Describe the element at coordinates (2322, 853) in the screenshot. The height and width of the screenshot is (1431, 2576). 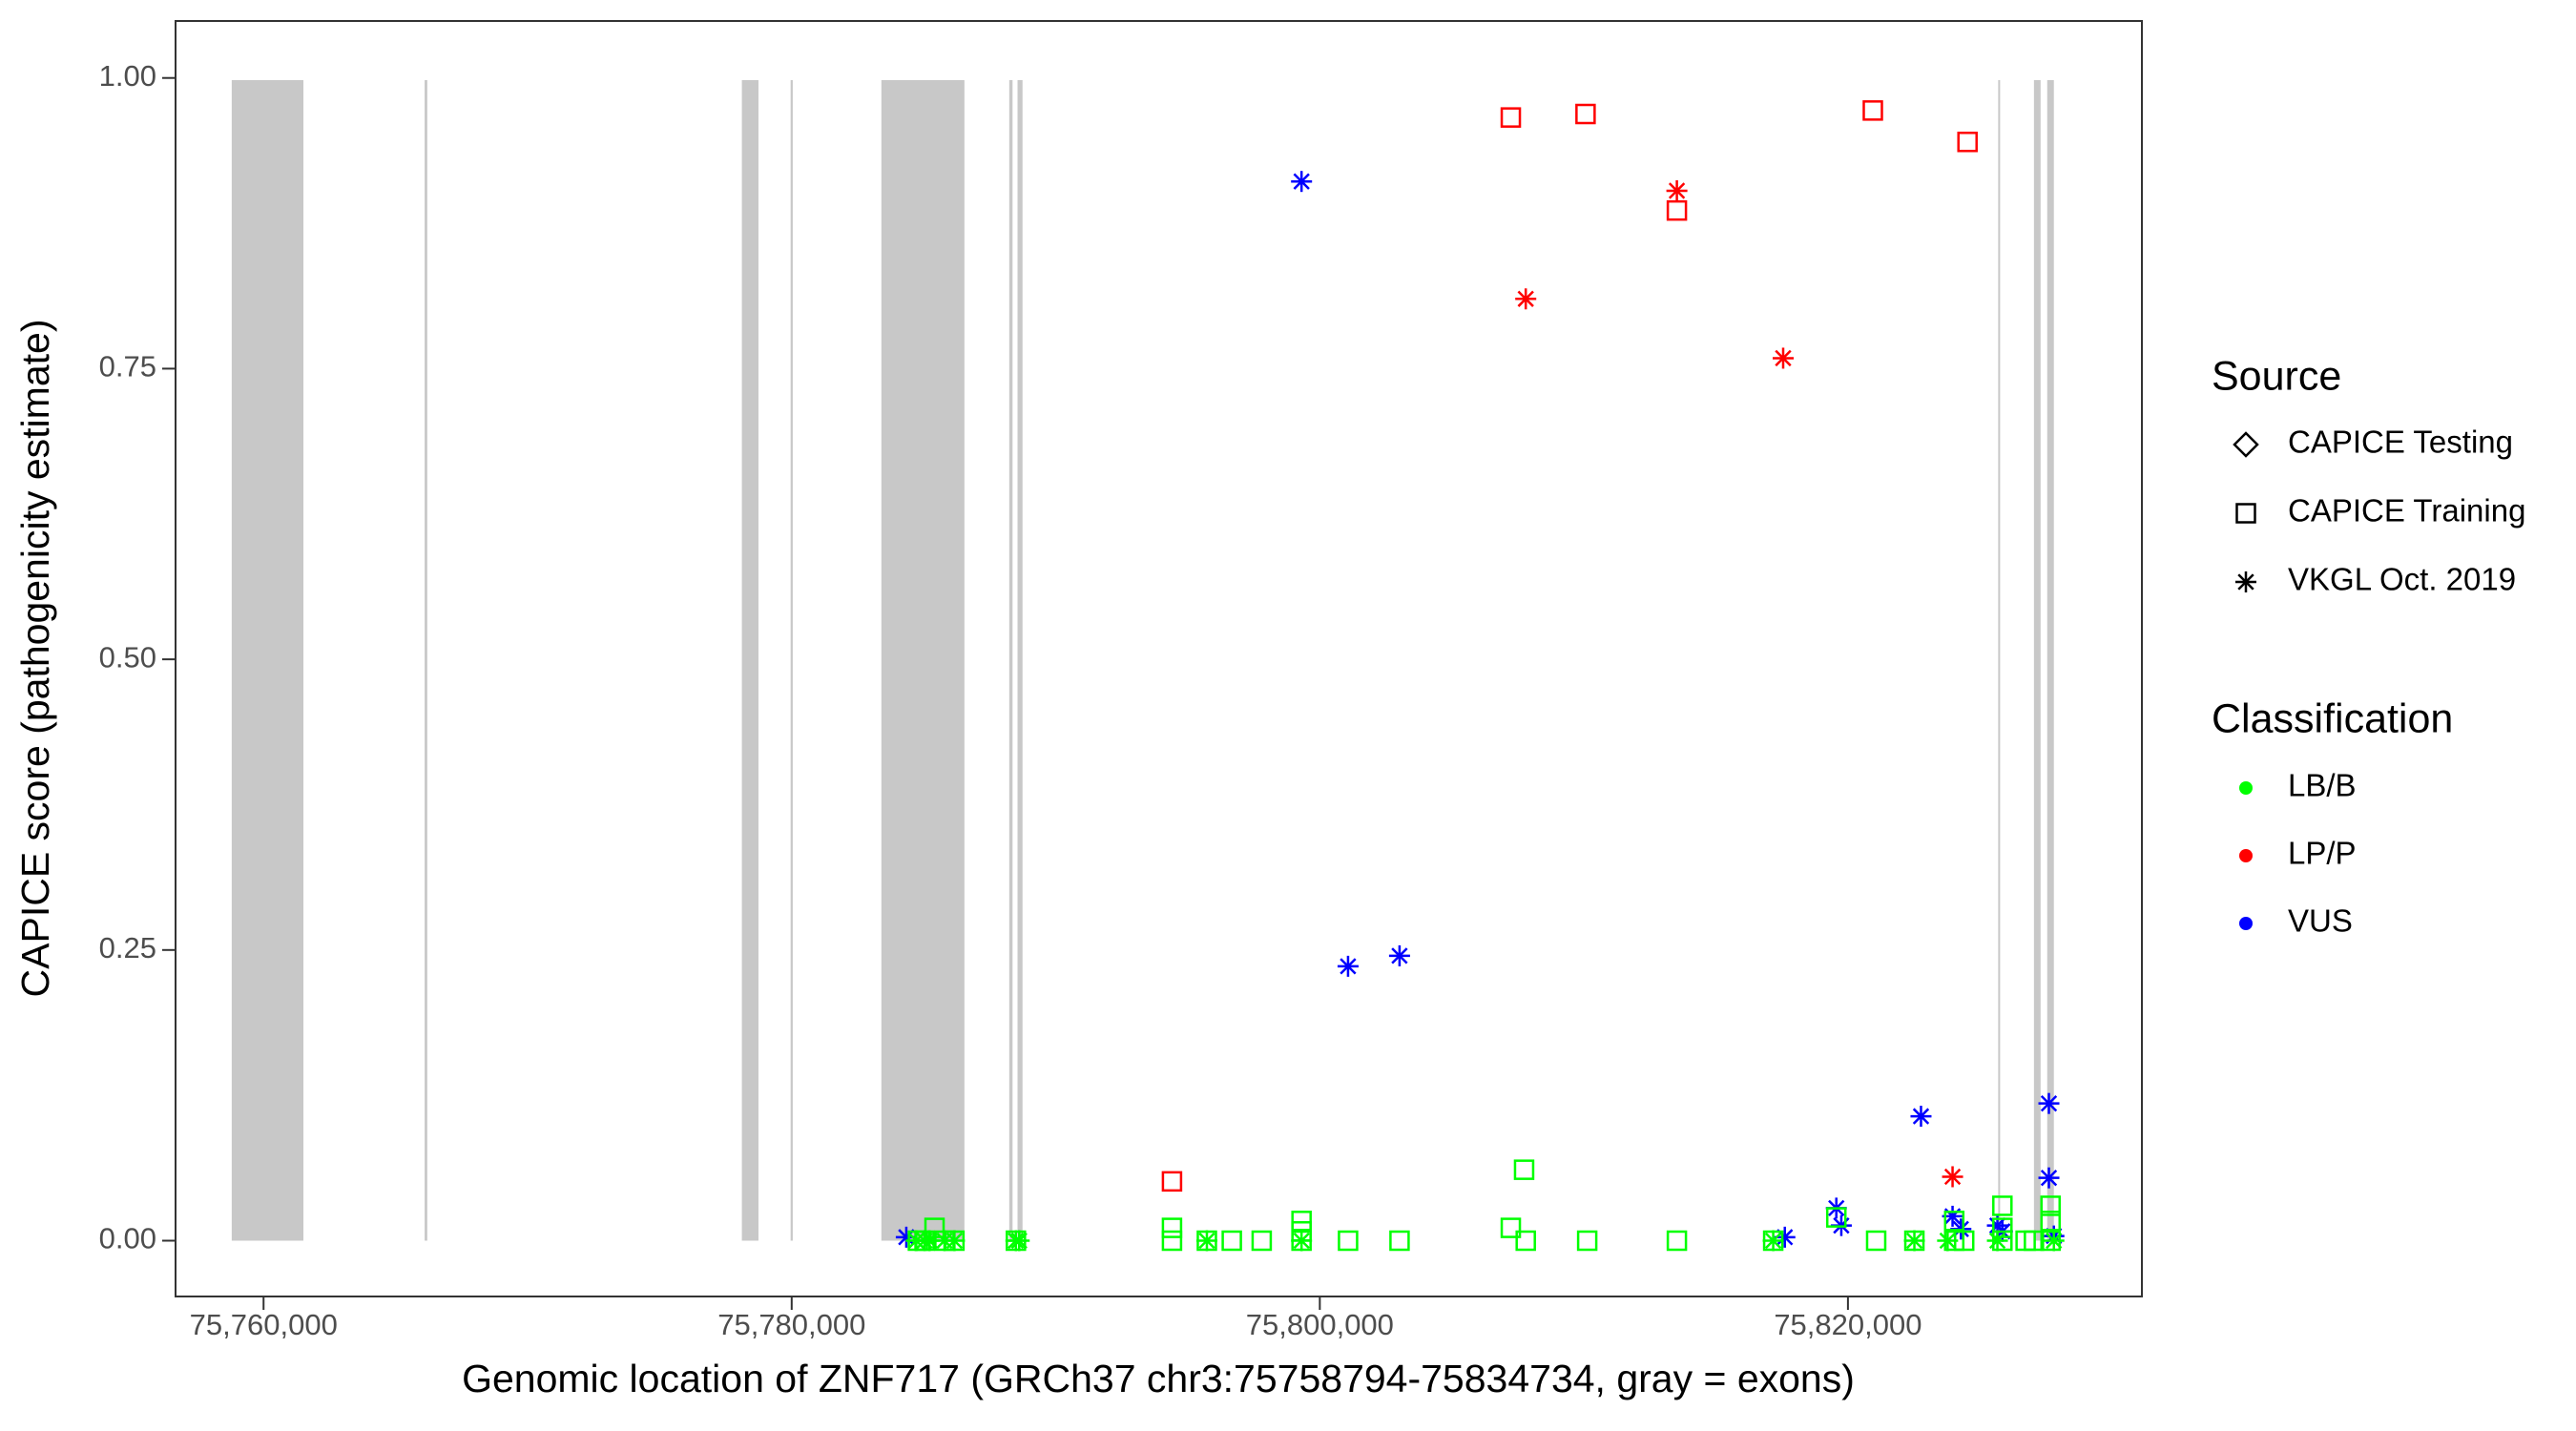
I see `legend-label: LP/P` at that location.